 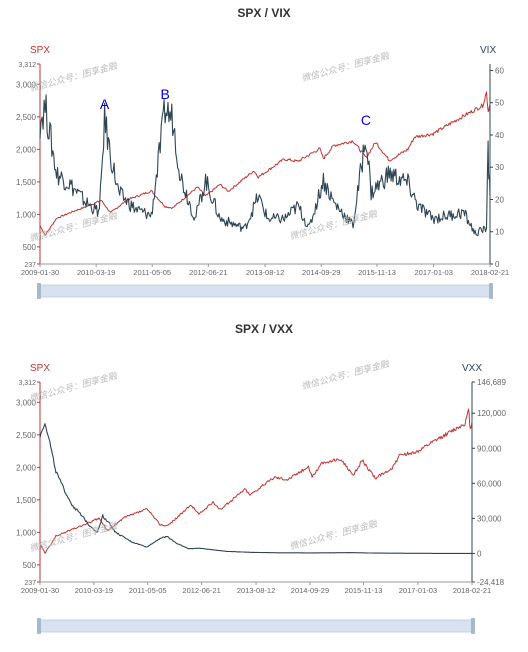 I want to click on annotation-b: B, so click(x=164, y=94).